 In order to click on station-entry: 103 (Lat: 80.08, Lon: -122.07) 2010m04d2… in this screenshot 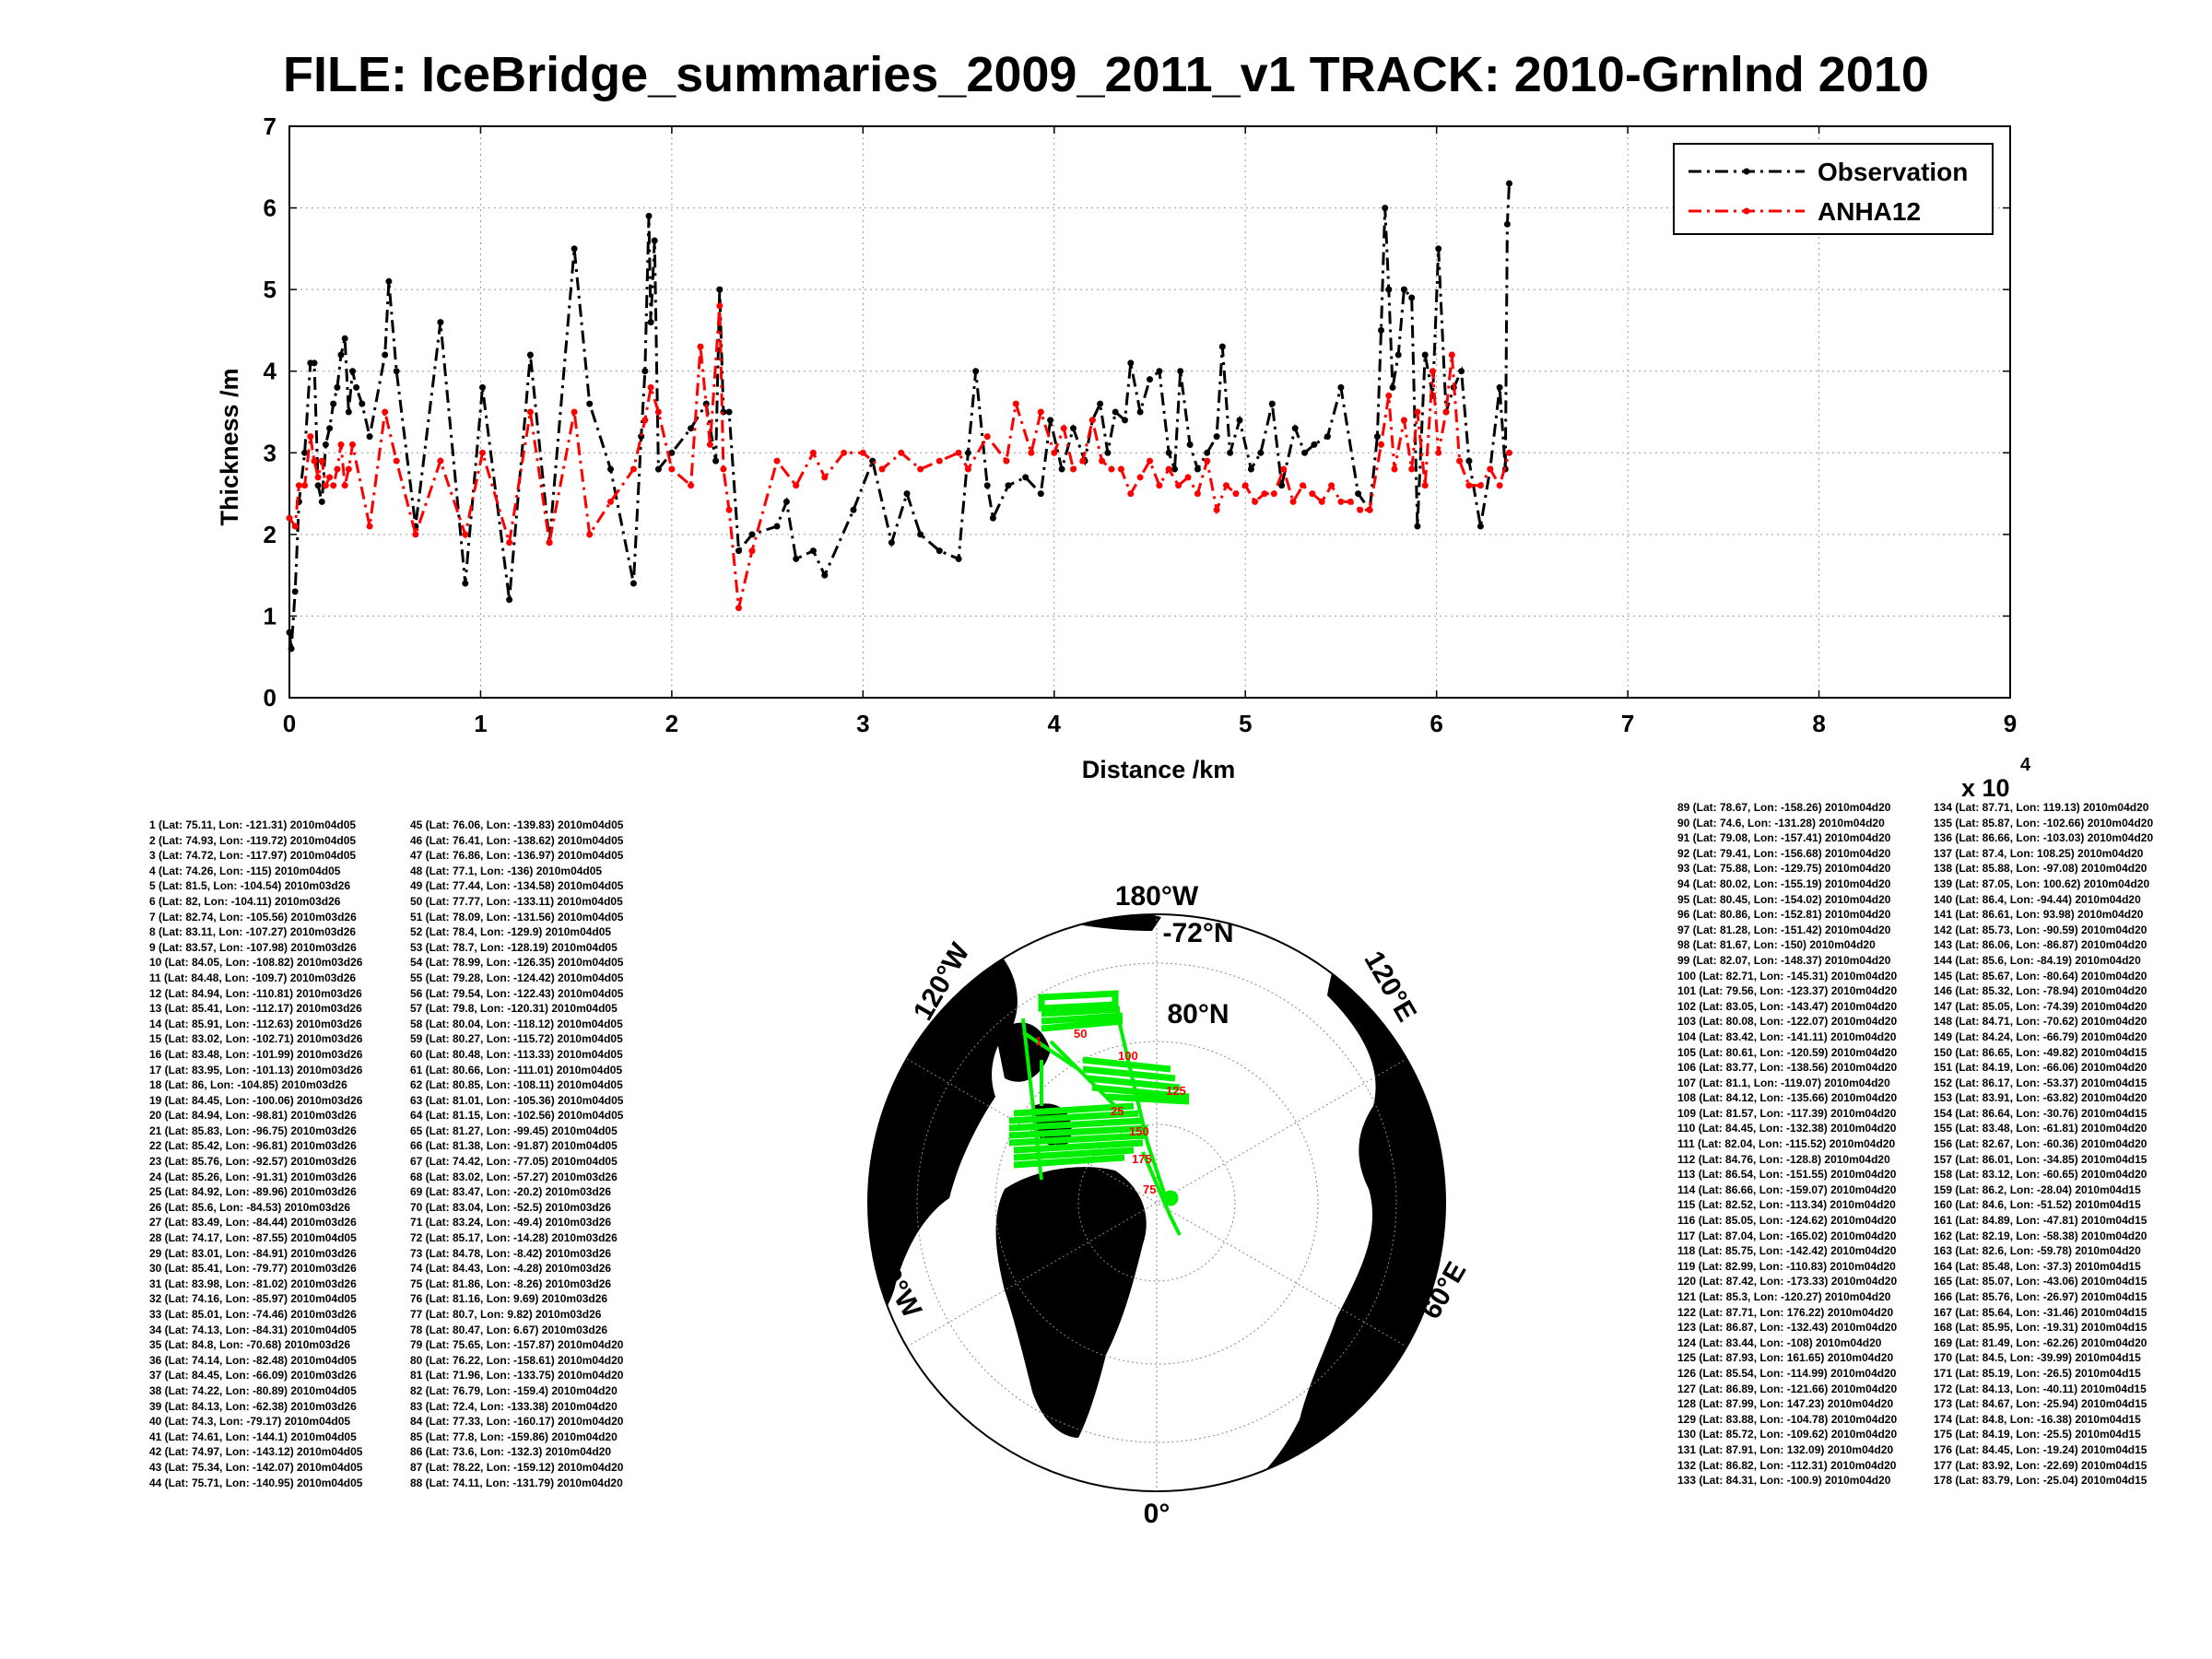, I will do `click(1787, 1022)`.